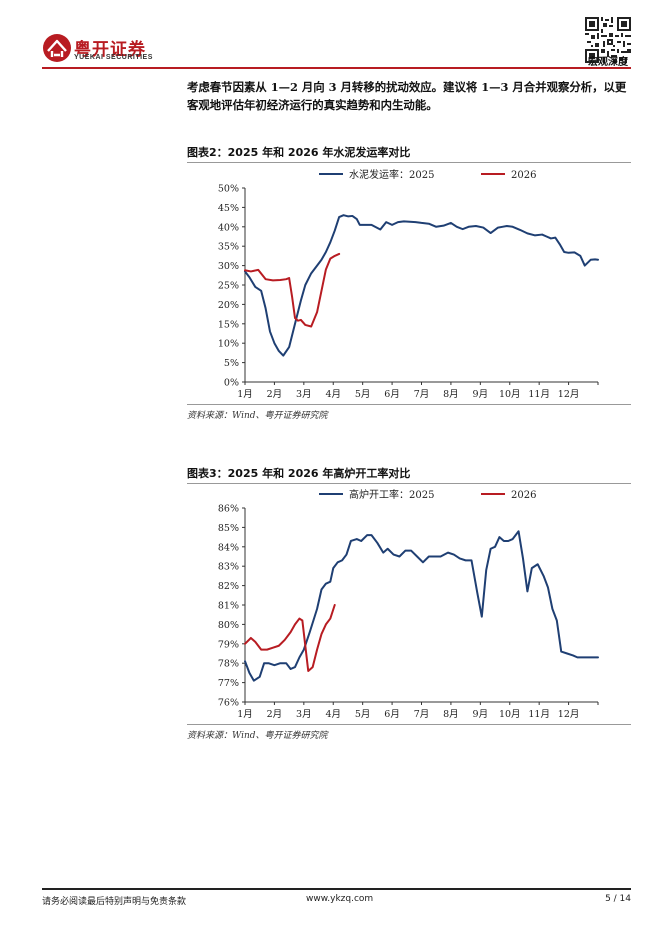  Describe the element at coordinates (608, 62) in the screenshot. I see `section-label: 宏观深度` at that location.